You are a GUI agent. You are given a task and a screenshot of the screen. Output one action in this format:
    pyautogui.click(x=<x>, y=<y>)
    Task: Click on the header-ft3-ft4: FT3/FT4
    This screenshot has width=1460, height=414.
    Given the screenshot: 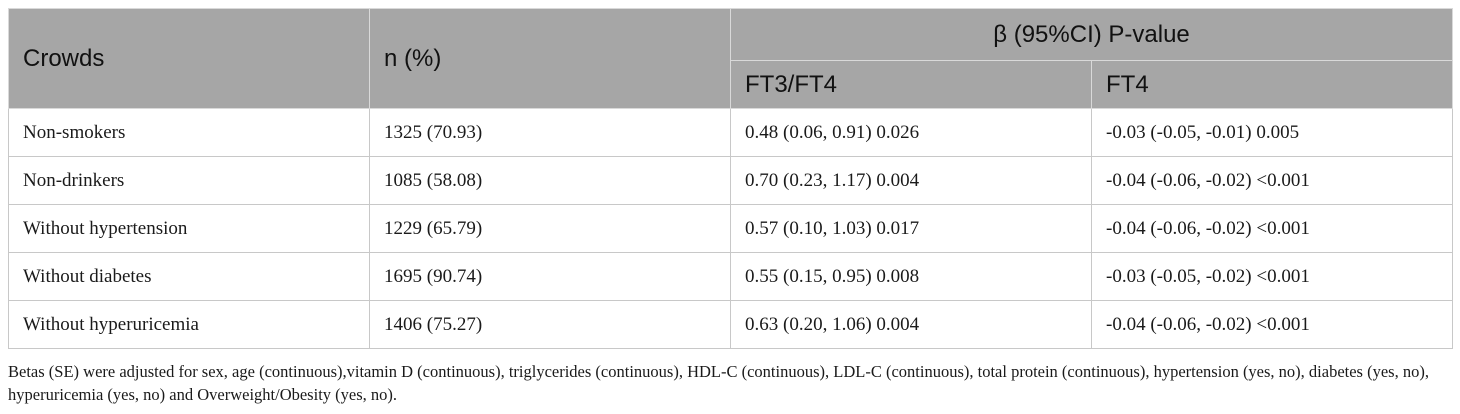 What is the action you would take?
    pyautogui.click(x=911, y=84)
    